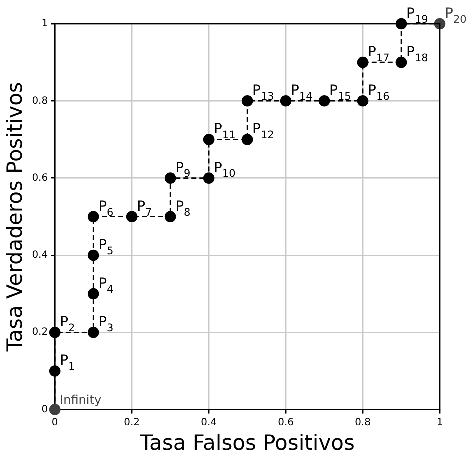 This screenshot has height=461, width=474. I want to click on y-tick-label: 0, so click(45, 410).